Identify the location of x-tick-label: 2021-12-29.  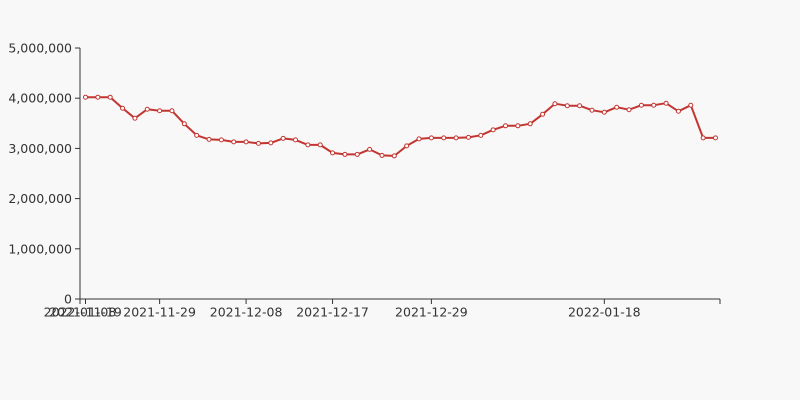
(431, 312).